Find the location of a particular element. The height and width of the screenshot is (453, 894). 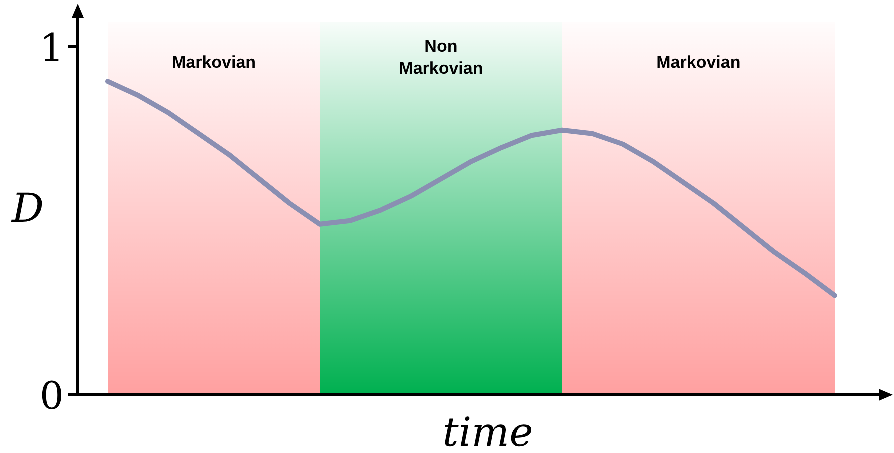

y-tick-label: 1 is located at coordinates (52, 48).